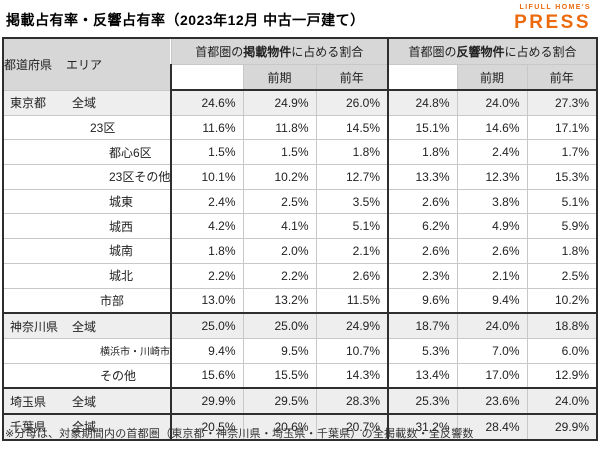 The width and height of the screenshot is (600, 450). What do you see at coordinates (352, 201) in the screenshot?
I see `value-cell: 3.5%` at bounding box center [352, 201].